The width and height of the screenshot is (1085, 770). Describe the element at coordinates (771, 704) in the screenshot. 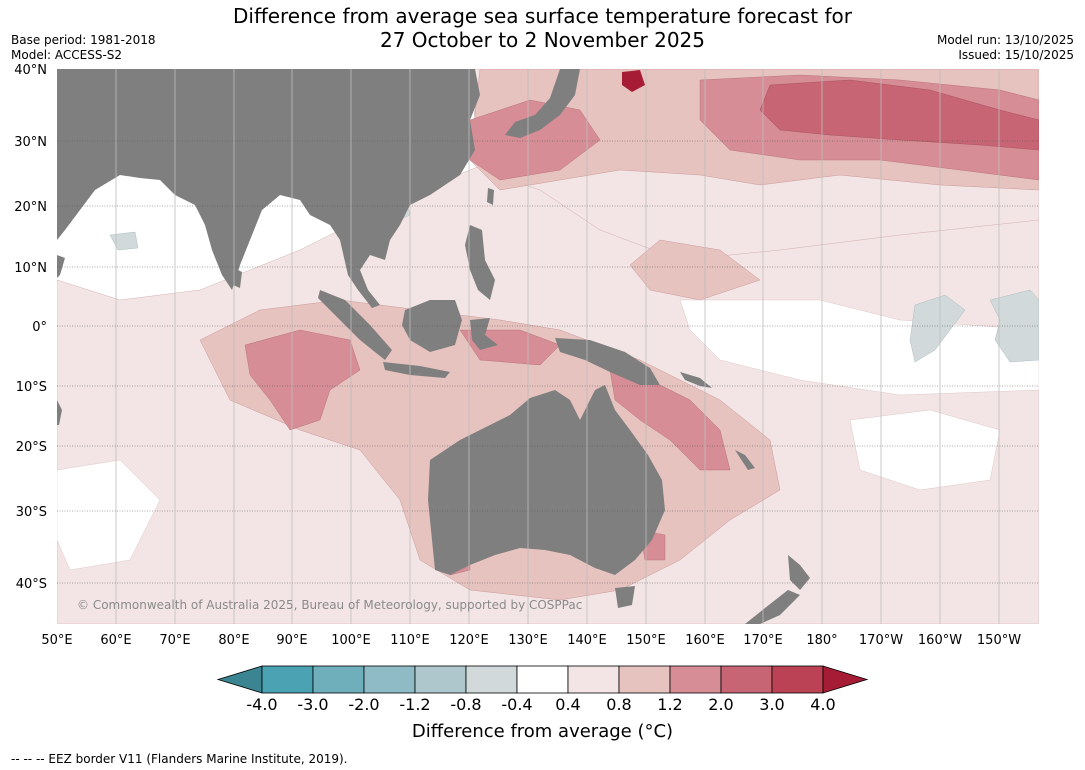

I see `colorbar-tick-label: 3.0` at that location.